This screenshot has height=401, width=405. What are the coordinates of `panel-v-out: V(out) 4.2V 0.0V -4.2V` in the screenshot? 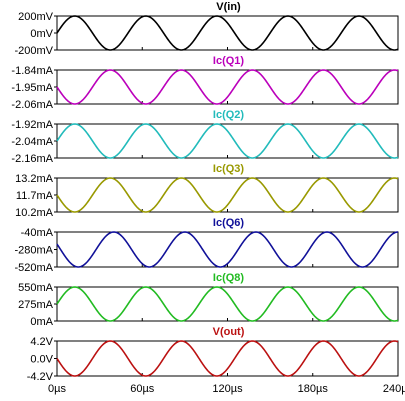 It's located at (213, 354).